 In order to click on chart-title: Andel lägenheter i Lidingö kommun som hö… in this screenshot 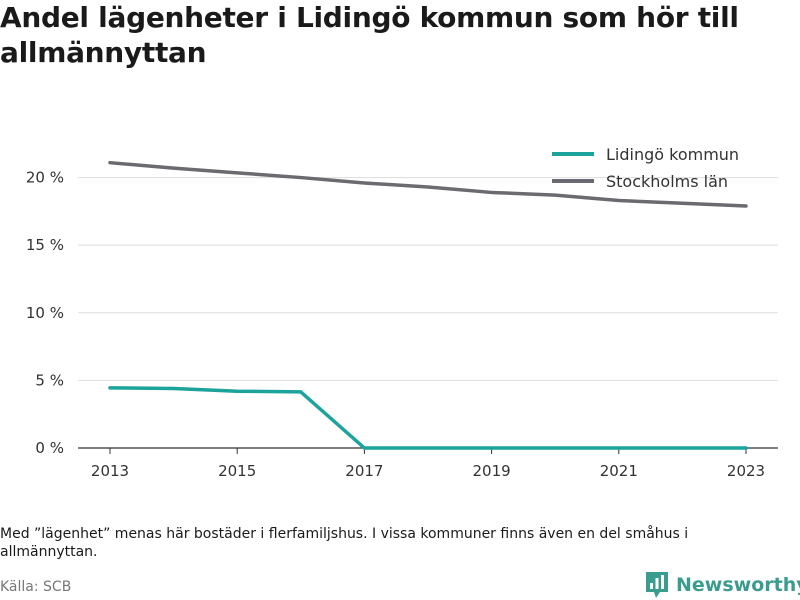, I will do `click(369, 35)`.